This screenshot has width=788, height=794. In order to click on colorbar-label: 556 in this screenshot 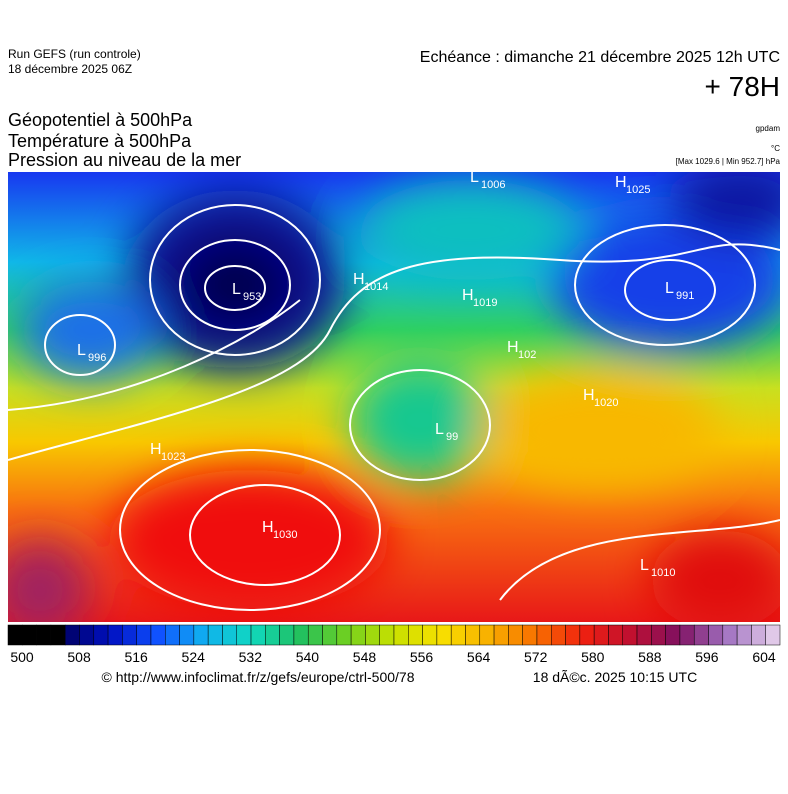, I will do `click(422, 657)`.